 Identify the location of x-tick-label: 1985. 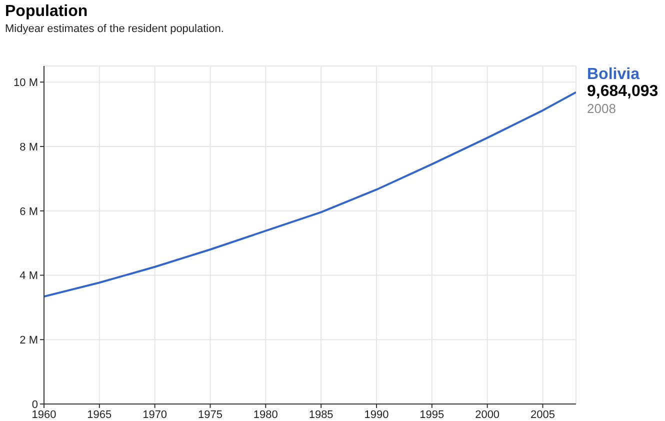
(321, 414).